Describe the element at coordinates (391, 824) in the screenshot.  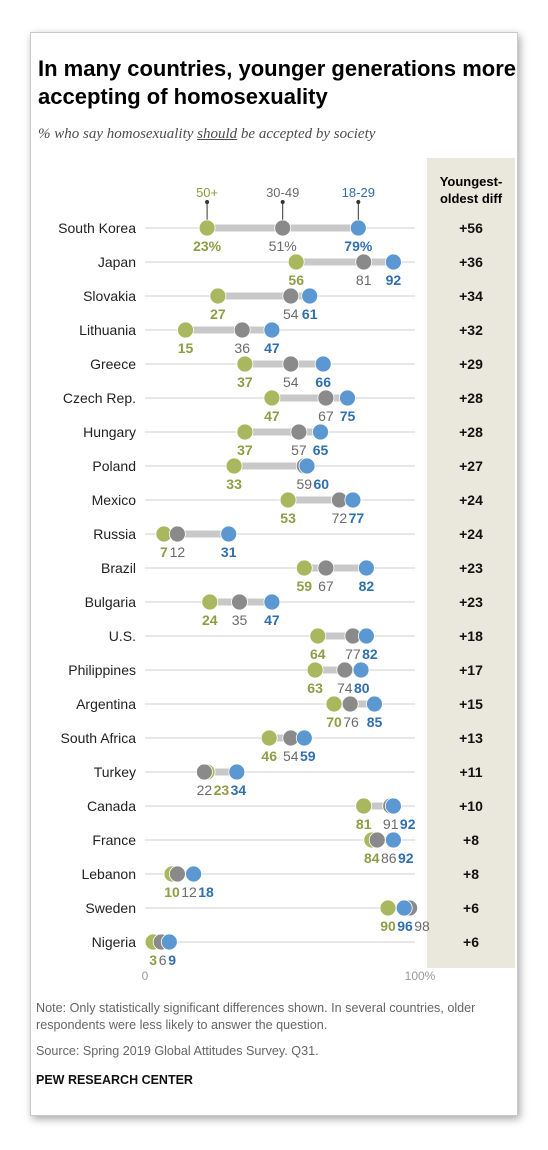
I see `value-label-30-49: 91` at that location.